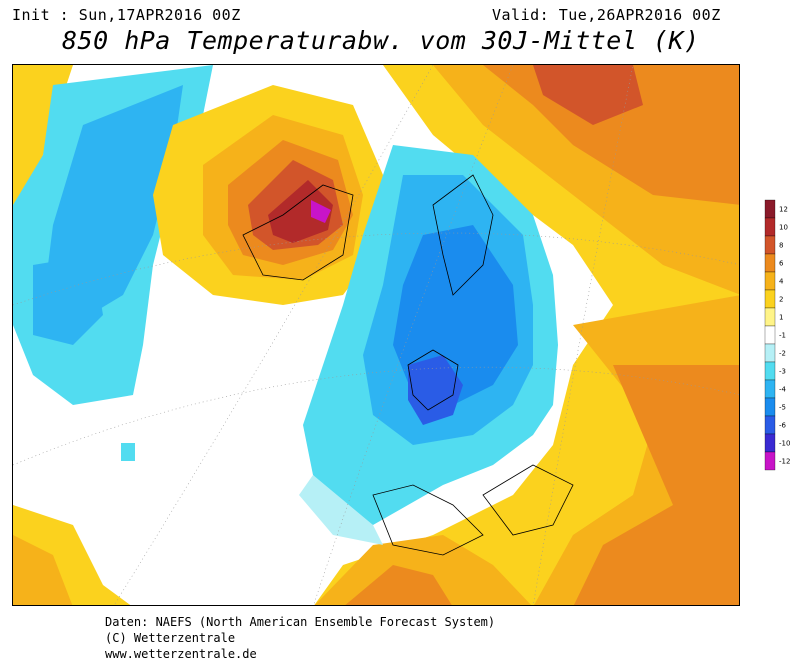  Describe the element at coordinates (606, 15) in the screenshot. I see `valid-time: Valid: Tue,26APR2016 00Z` at that location.